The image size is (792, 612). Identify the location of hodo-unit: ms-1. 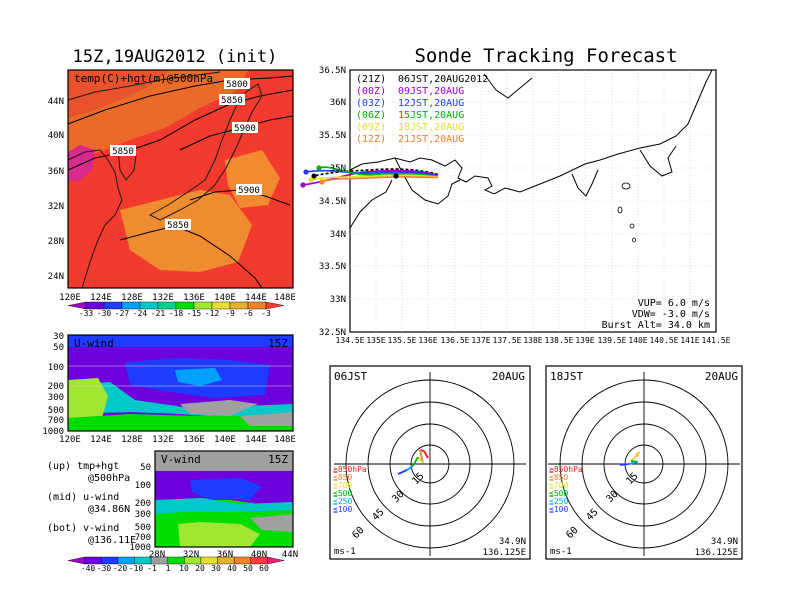
(345, 552).